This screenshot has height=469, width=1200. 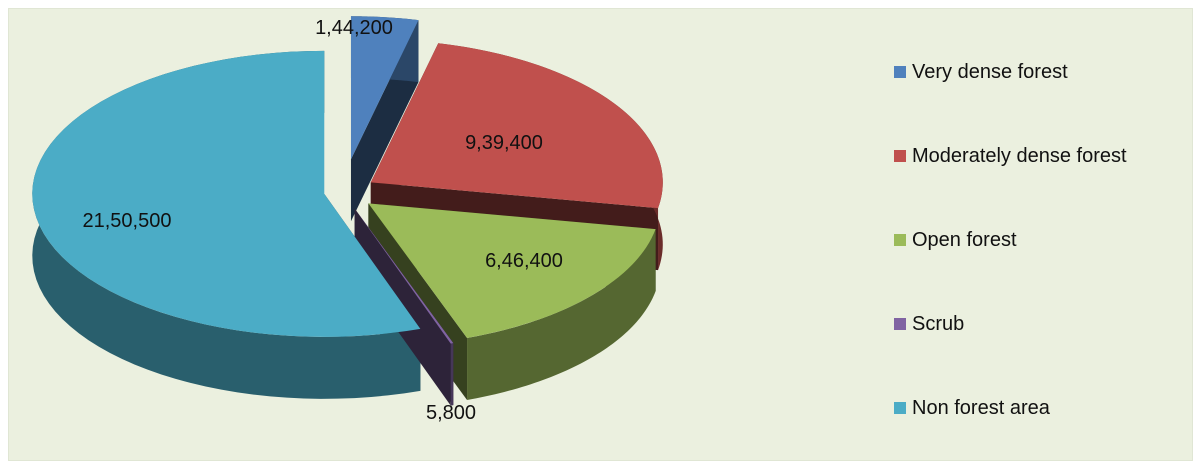 I want to click on pie-slice-moderately-dense-forest, so click(x=516, y=126).